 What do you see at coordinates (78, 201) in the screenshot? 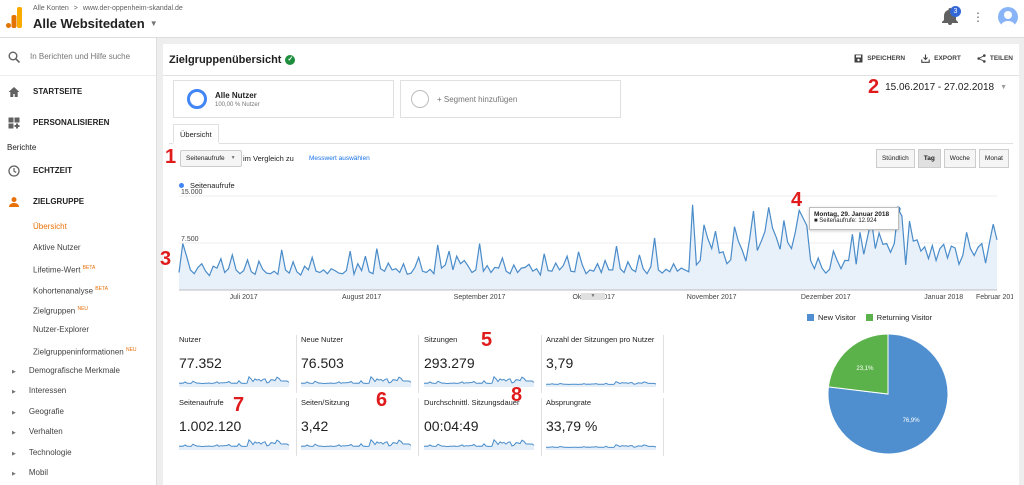
I see `sidebar-item-audience: ZIELGRUPPE` at bounding box center [78, 201].